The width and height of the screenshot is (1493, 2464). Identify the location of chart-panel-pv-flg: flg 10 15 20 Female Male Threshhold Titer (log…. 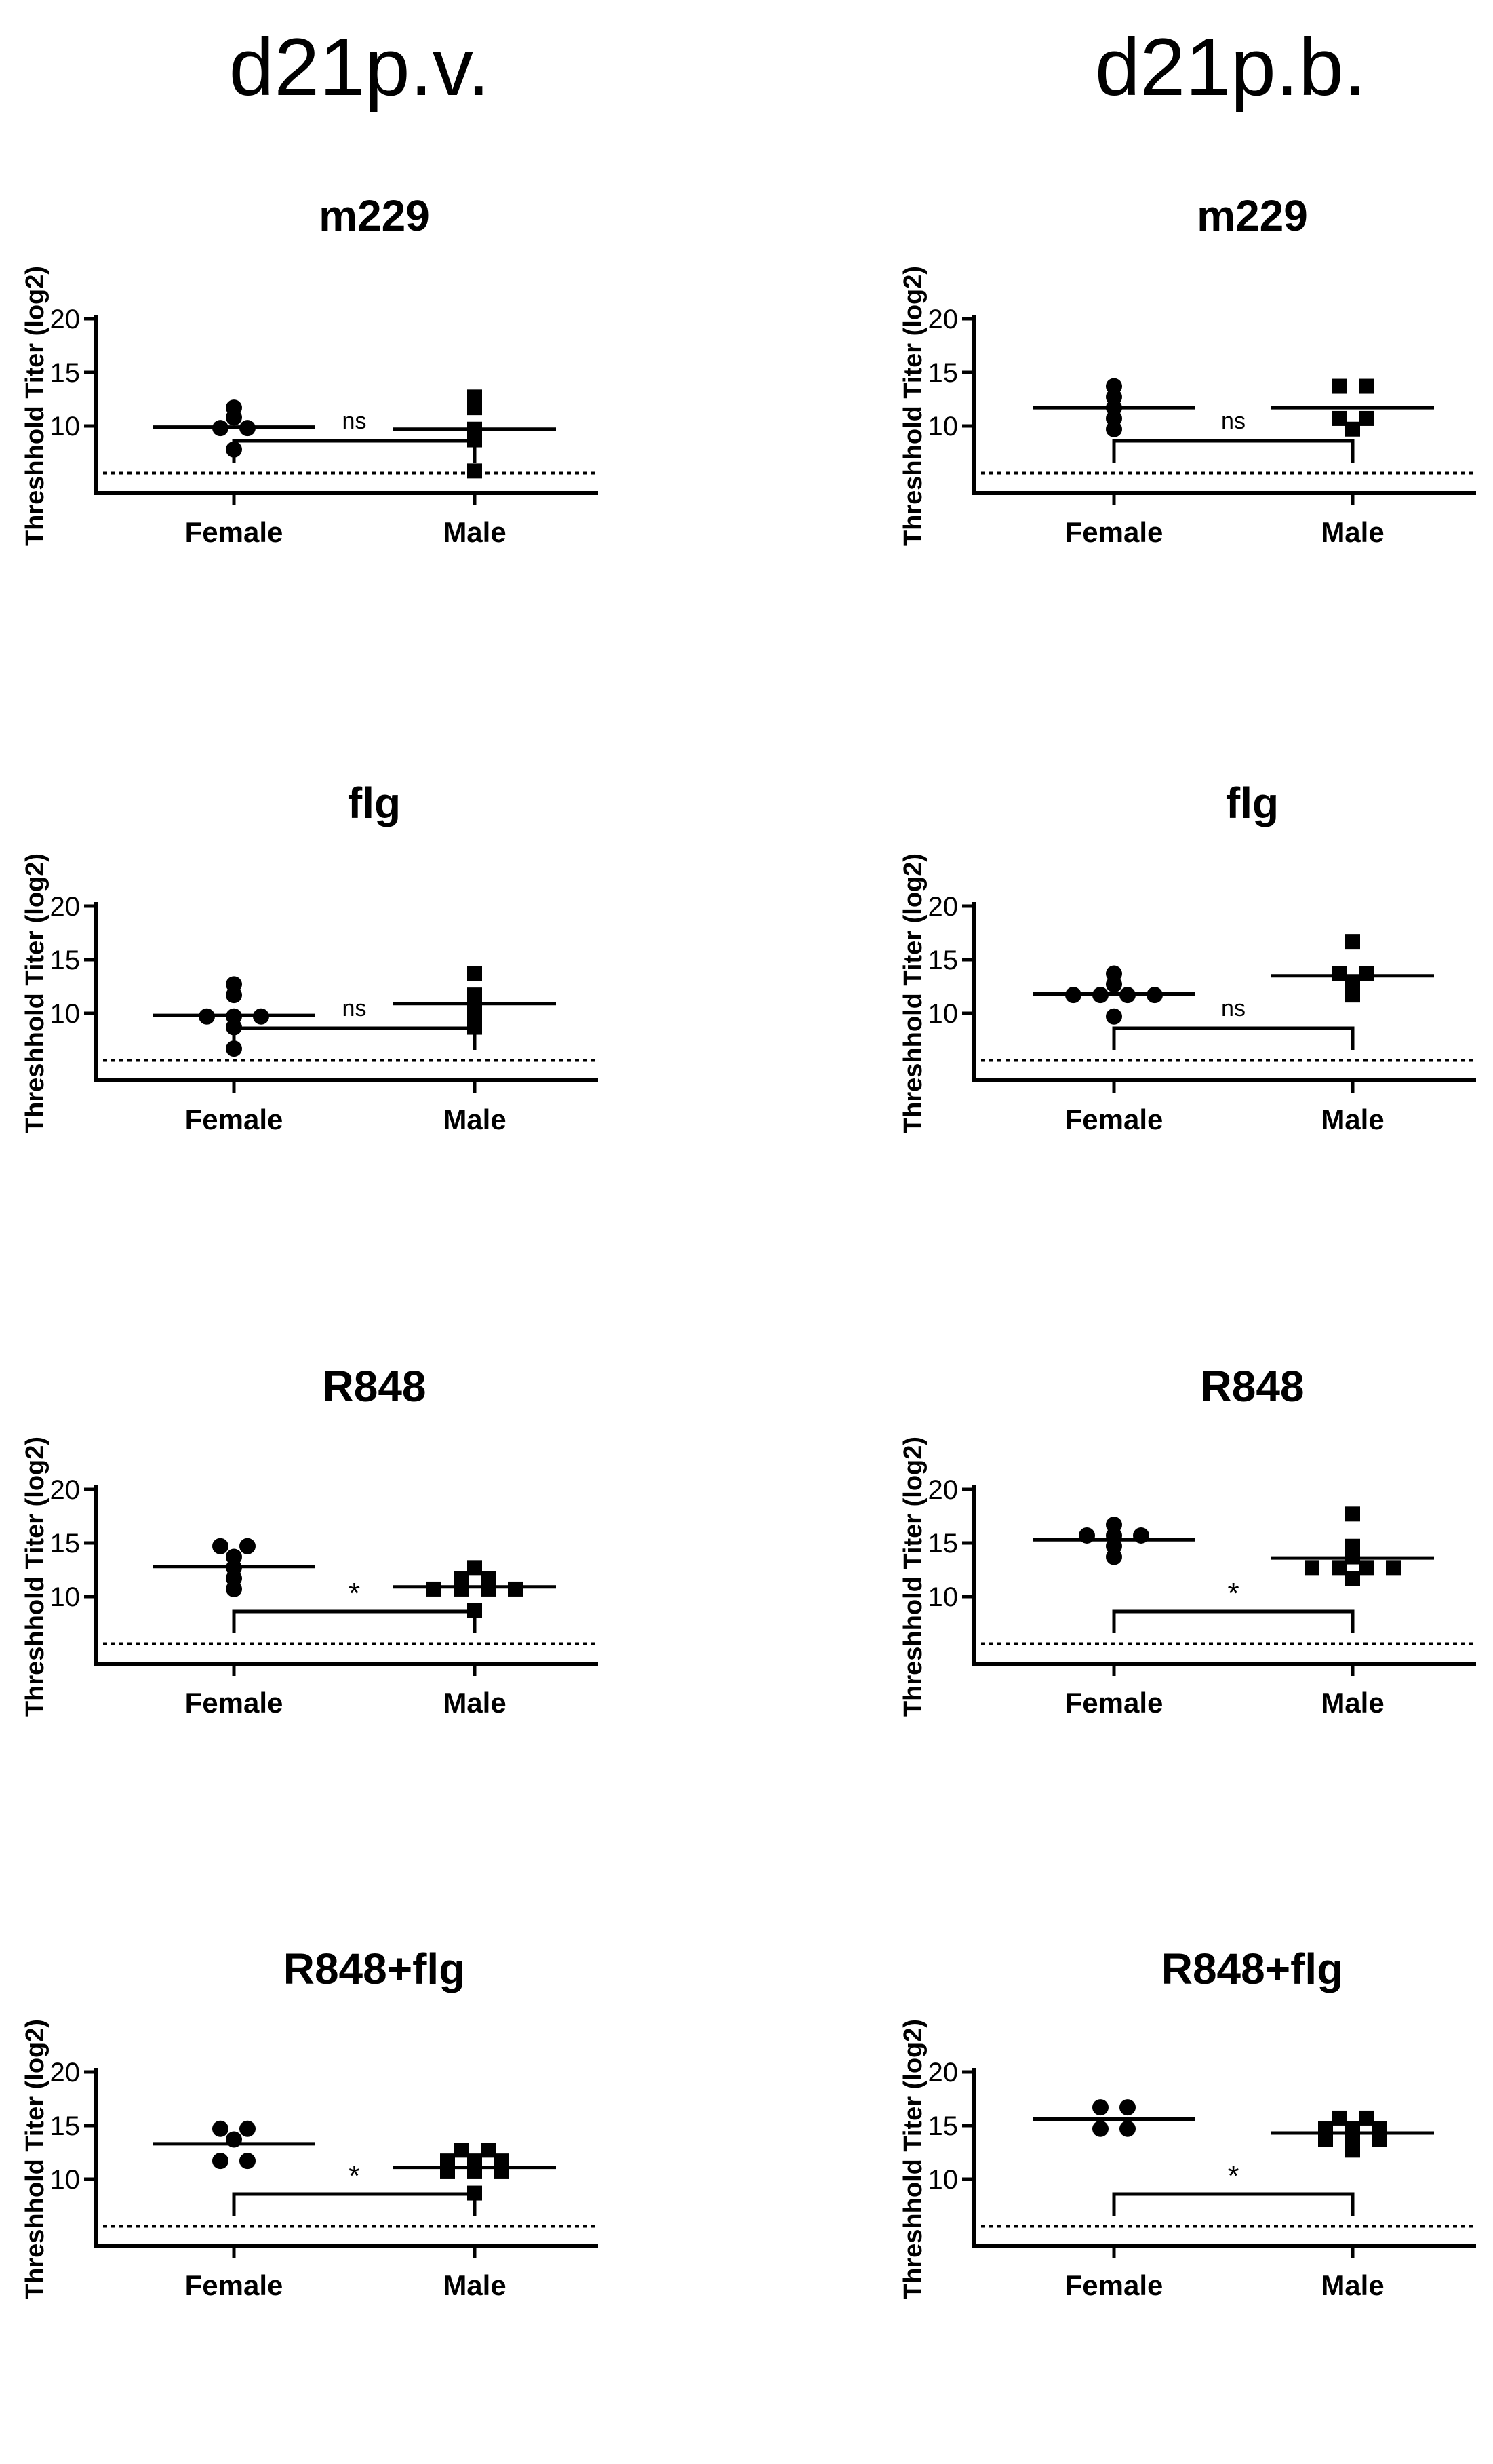
(309, 957).